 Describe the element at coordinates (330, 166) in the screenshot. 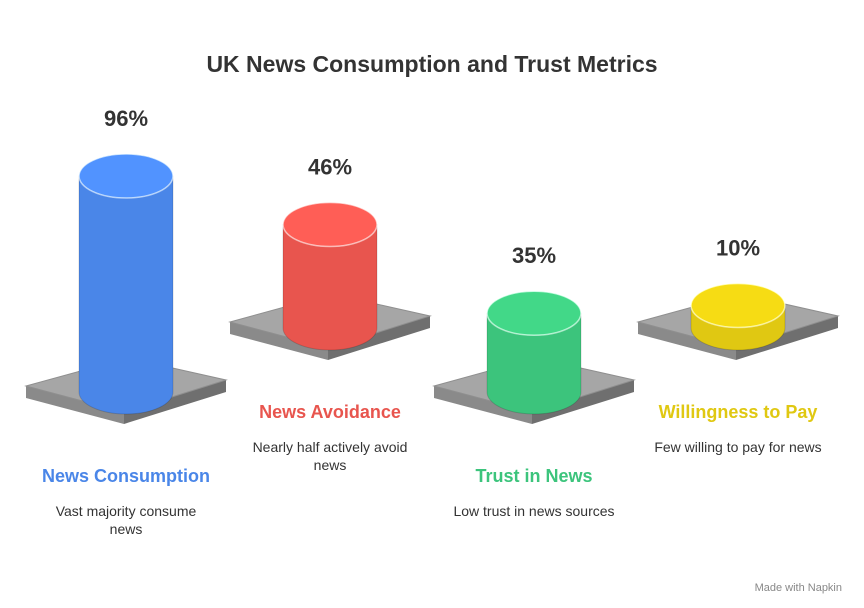

I see `value-label: 46%` at that location.